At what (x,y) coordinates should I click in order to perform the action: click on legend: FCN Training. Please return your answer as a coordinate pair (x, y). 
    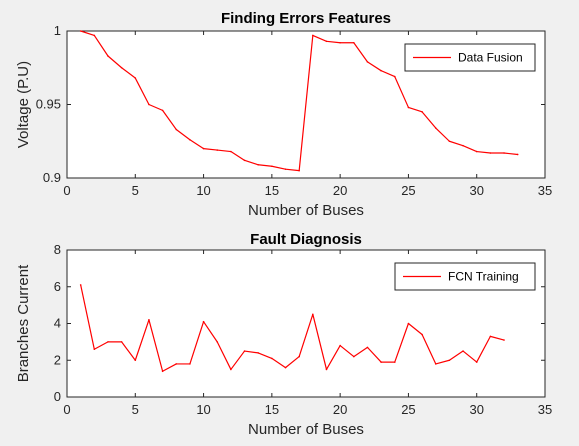
    Looking at the image, I should click on (465, 276).